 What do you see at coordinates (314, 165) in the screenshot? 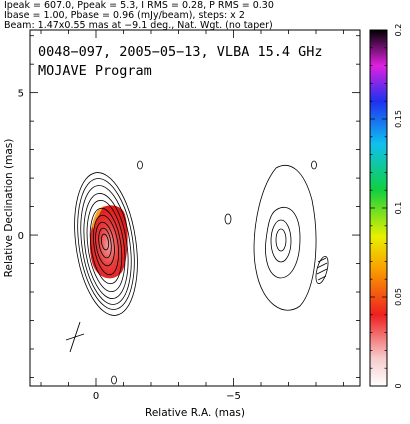
I see `small-contour-c` at bounding box center [314, 165].